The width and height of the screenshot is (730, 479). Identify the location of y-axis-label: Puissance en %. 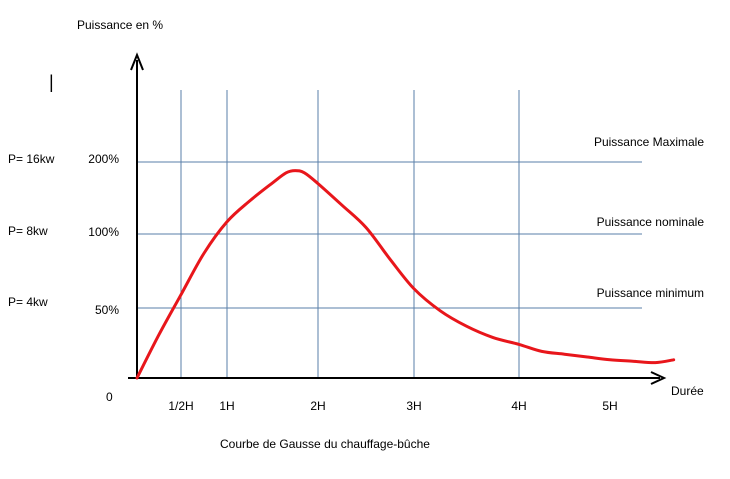
(120, 25).